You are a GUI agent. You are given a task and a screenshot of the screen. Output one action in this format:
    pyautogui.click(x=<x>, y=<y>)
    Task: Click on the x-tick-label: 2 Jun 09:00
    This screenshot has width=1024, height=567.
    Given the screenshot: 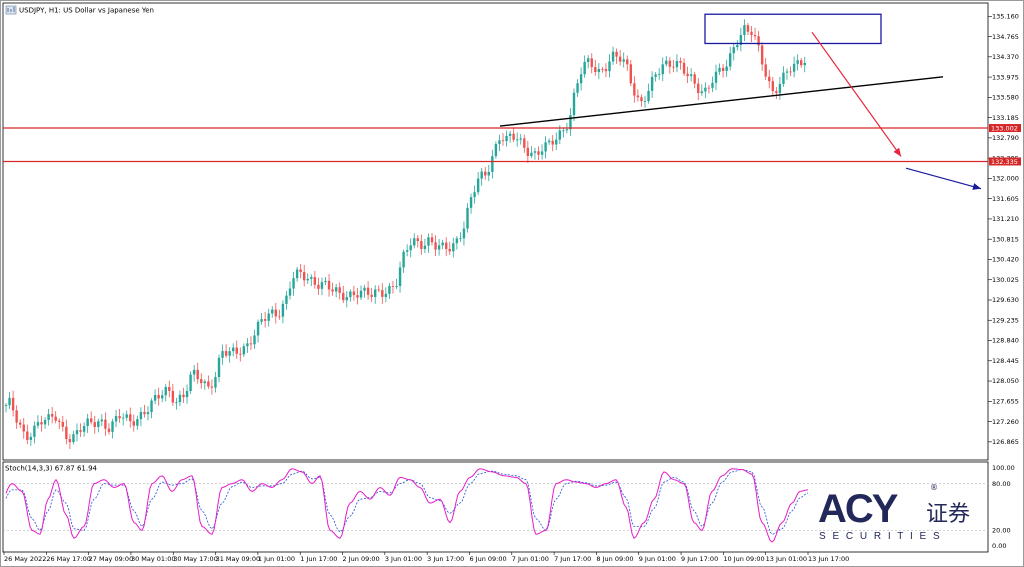 What is the action you would take?
    pyautogui.click(x=361, y=559)
    